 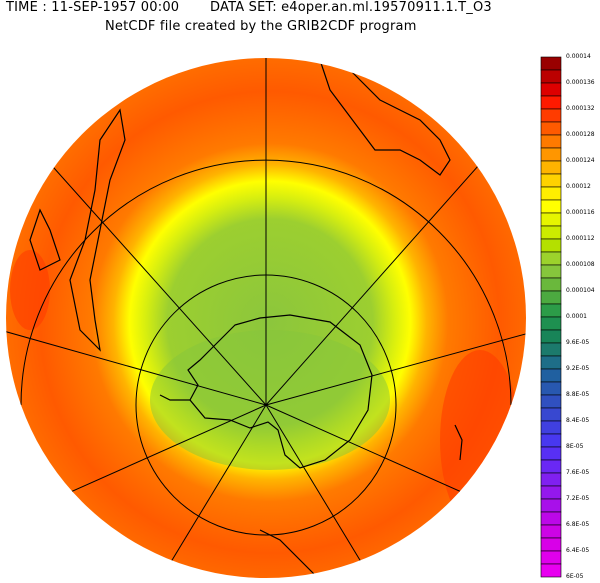 What do you see at coordinates (578, 394) in the screenshot?
I see `colorbar-label: 8.8E-05` at bounding box center [578, 394].